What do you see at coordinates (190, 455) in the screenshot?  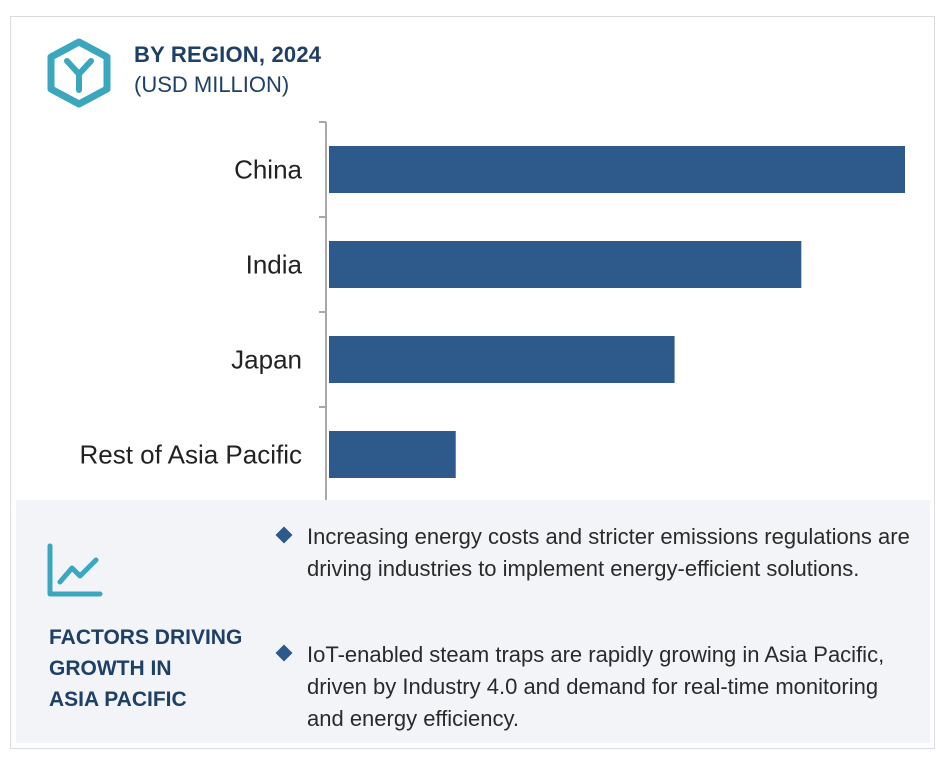 I see `category-label: Rest of Asia Pacific` at bounding box center [190, 455].